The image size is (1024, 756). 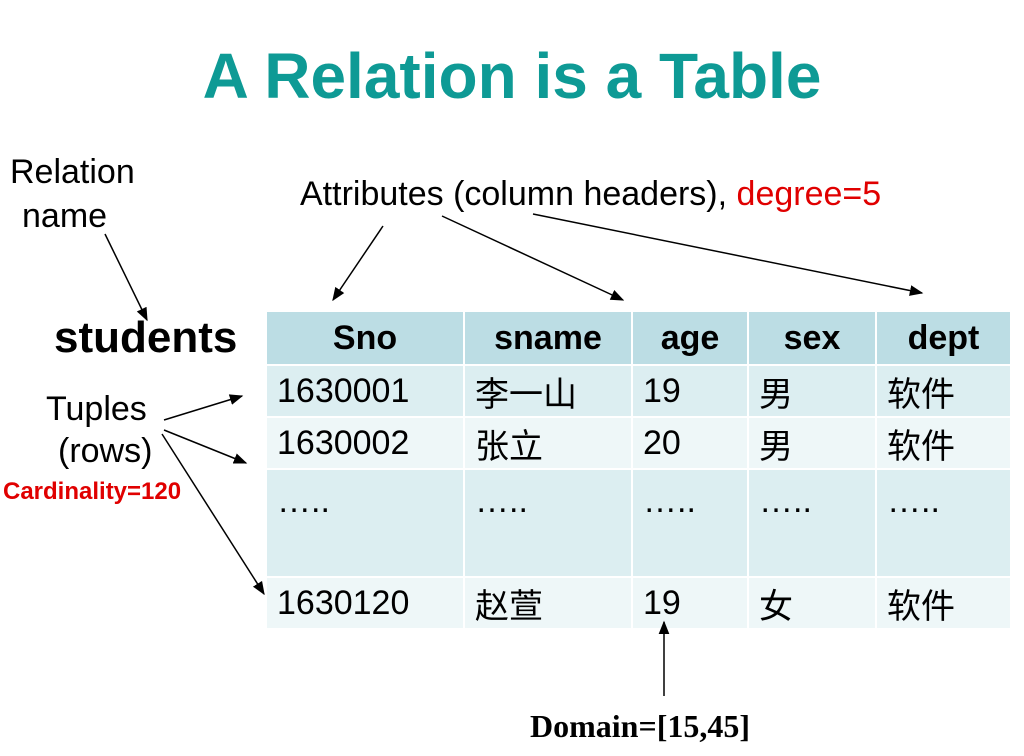 I want to click on table-row: 1630002 张立 20 男 软件, so click(x=638, y=443).